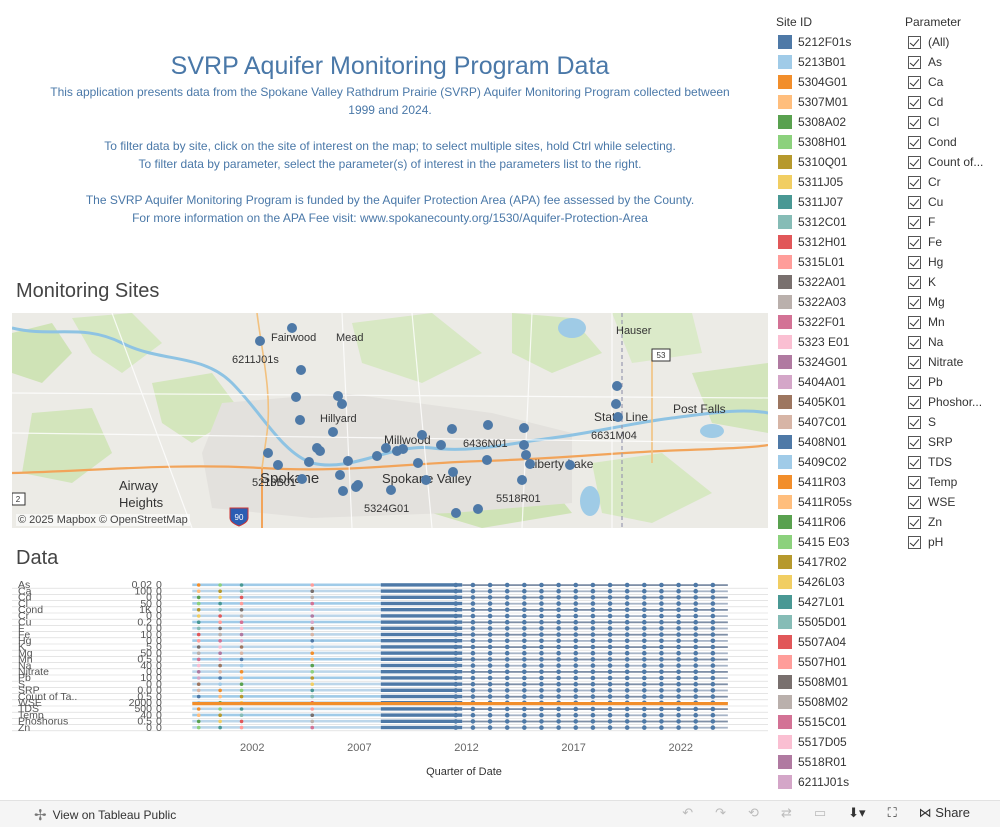 The width and height of the screenshot is (1000, 827). I want to click on site-legend-item: 5409C02, so click(838, 462).